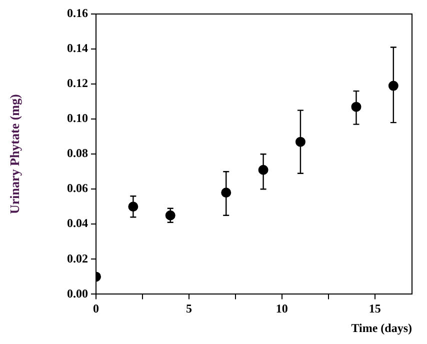 The height and width of the screenshot is (344, 427). Describe the element at coordinates (77, 118) in the screenshot. I see `y-tick-label: 0.10` at that location.